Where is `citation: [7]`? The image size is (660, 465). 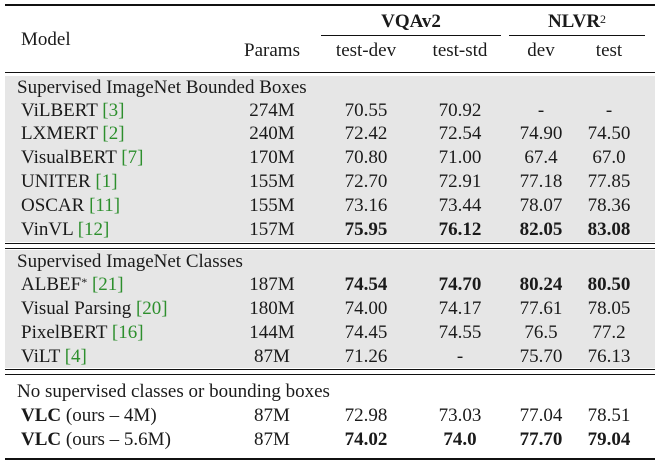
citation: [7] is located at coordinates (132, 157).